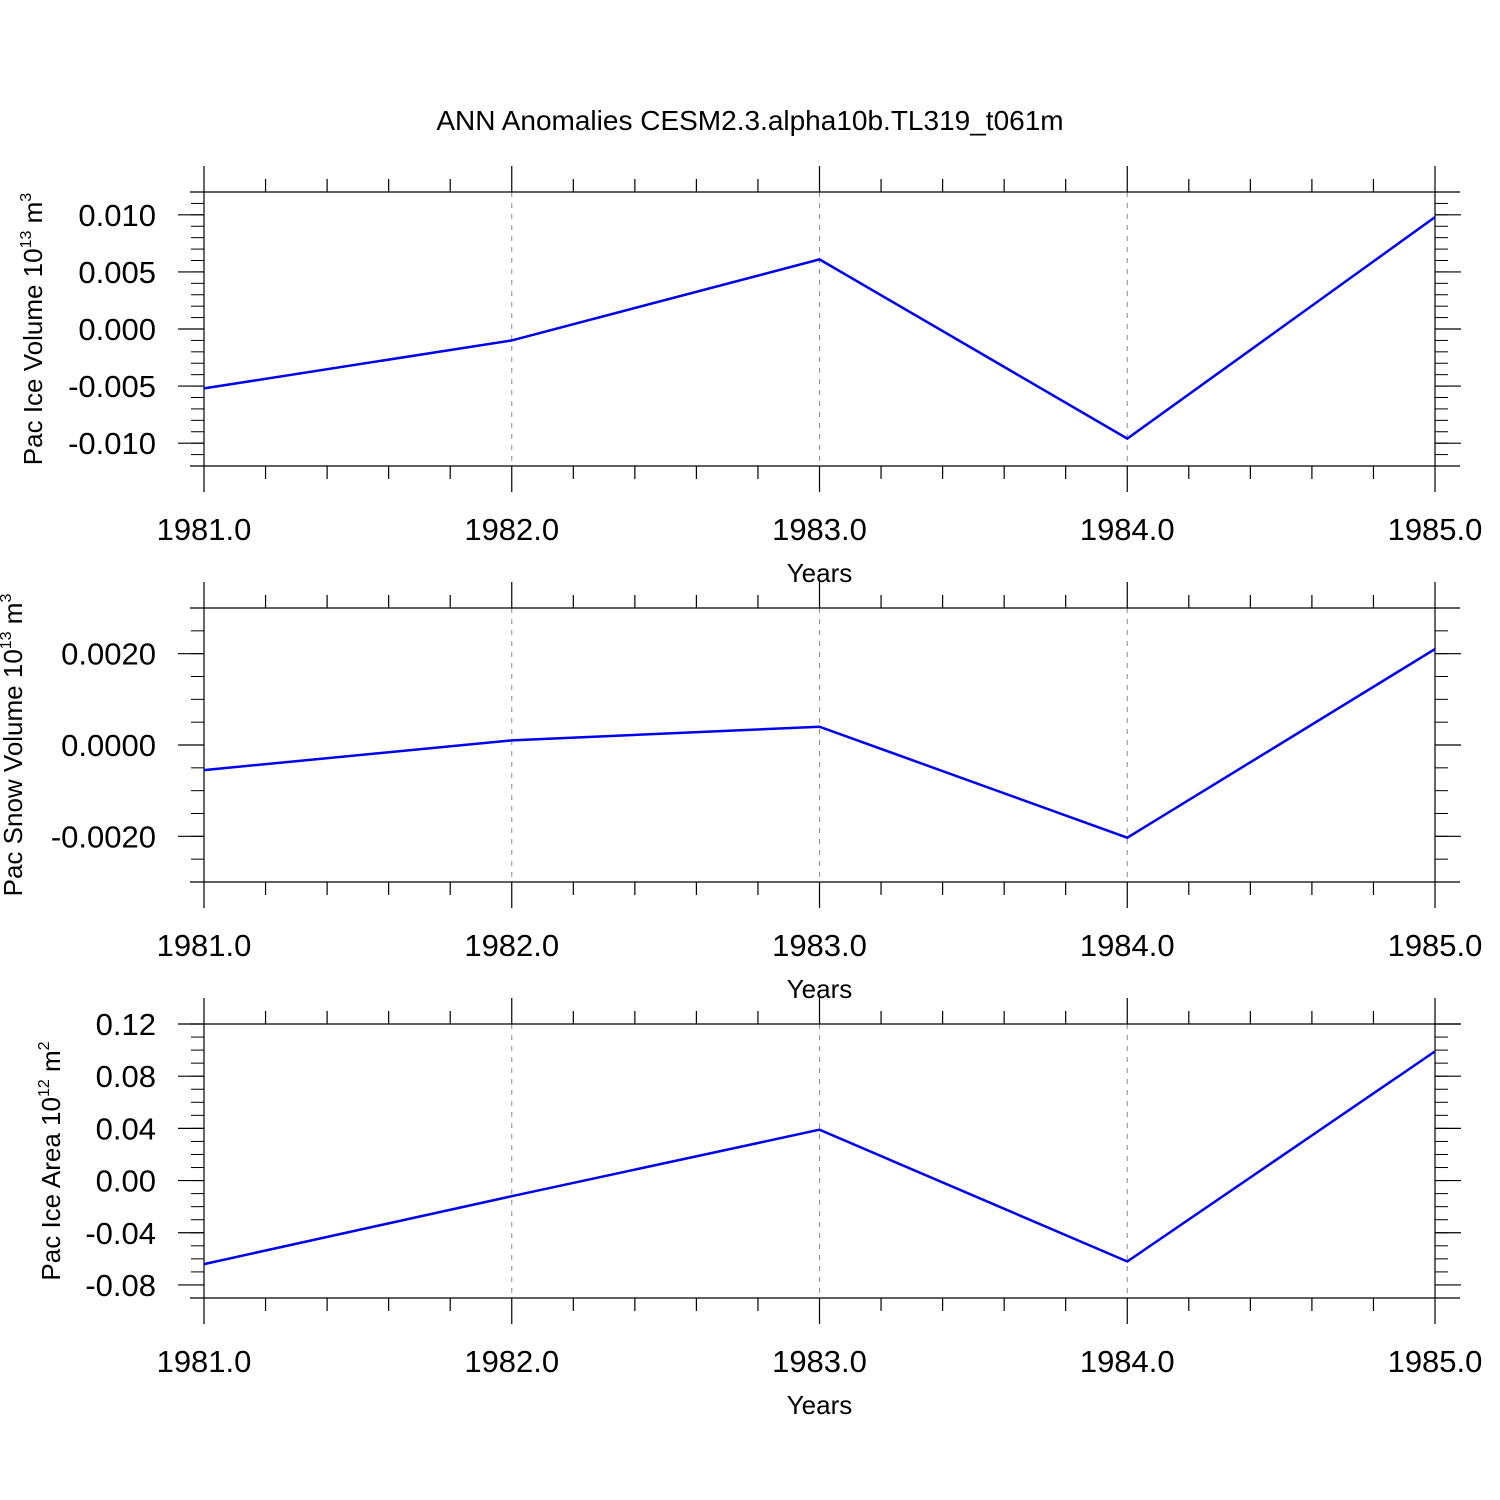  What do you see at coordinates (126, 1024) in the screenshot?
I see `y-tick-label: 0.12` at bounding box center [126, 1024].